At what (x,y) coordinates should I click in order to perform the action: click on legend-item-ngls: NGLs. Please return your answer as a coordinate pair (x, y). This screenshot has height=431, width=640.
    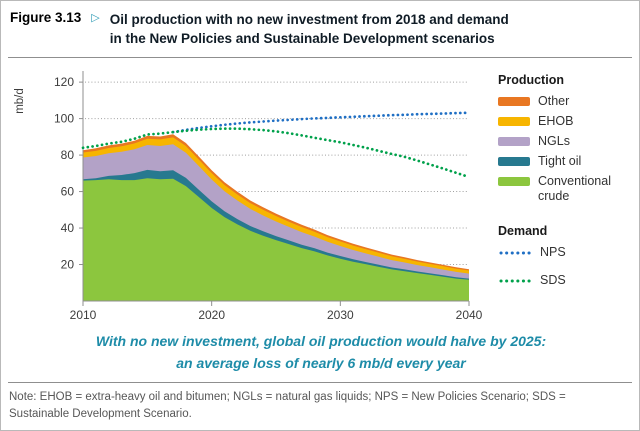
    Looking at the image, I should click on (568, 141).